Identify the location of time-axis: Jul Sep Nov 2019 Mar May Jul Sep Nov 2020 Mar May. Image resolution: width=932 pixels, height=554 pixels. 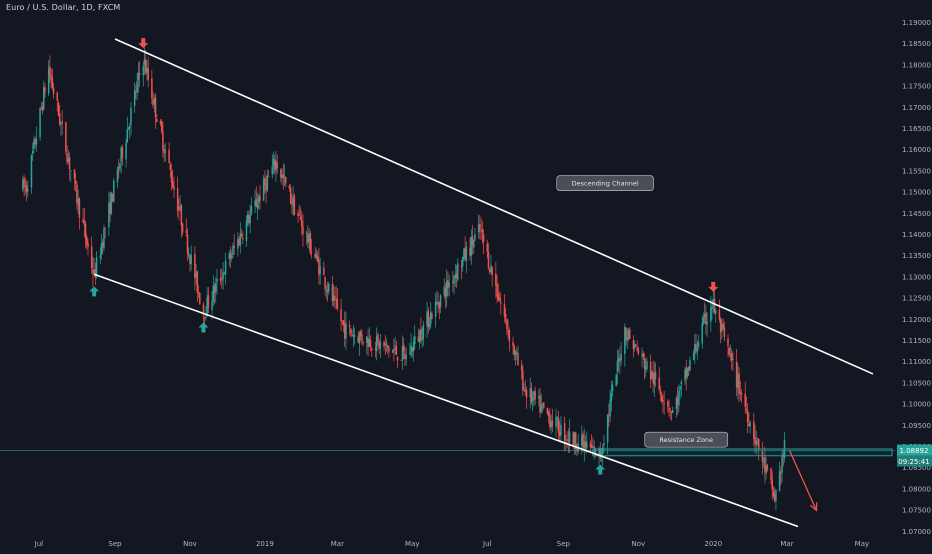
(452, 544).